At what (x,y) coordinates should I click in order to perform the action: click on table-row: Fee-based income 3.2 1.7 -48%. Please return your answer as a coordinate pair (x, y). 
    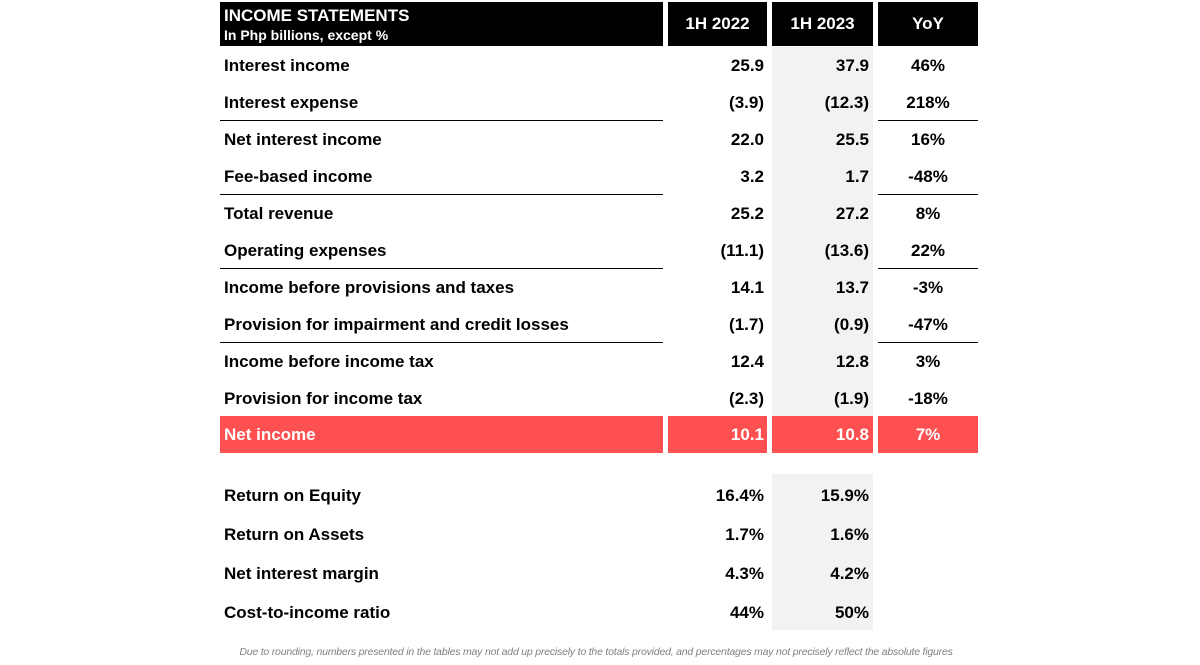
    Looking at the image, I should click on (599, 176).